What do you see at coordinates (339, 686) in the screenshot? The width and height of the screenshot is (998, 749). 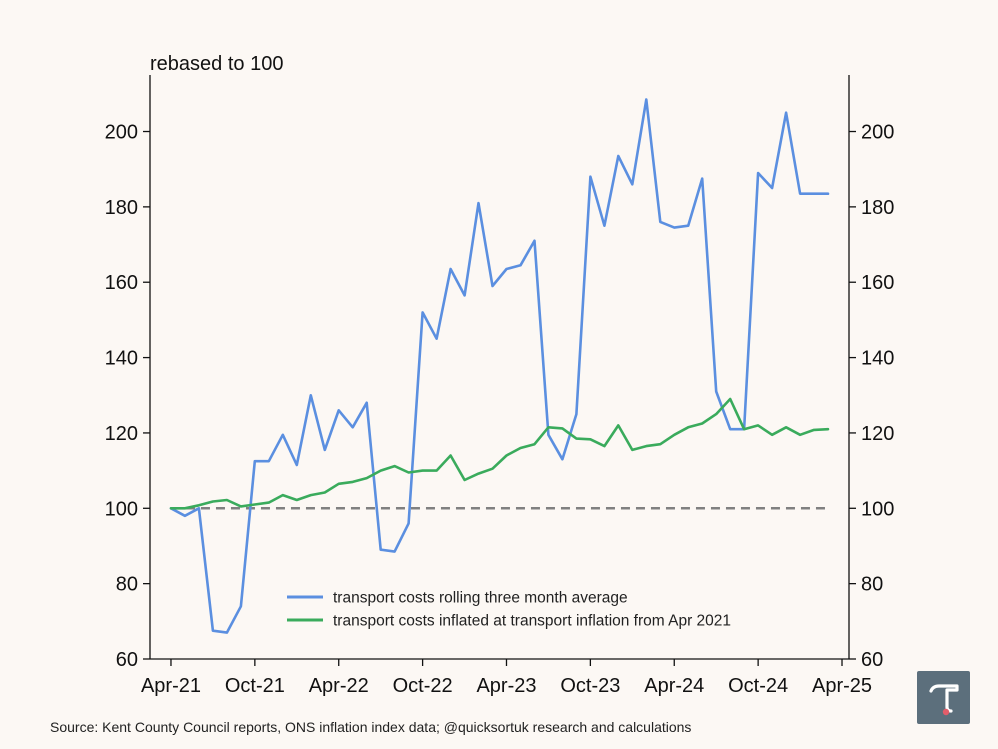 I see `x-tick-label: Apr-22` at bounding box center [339, 686].